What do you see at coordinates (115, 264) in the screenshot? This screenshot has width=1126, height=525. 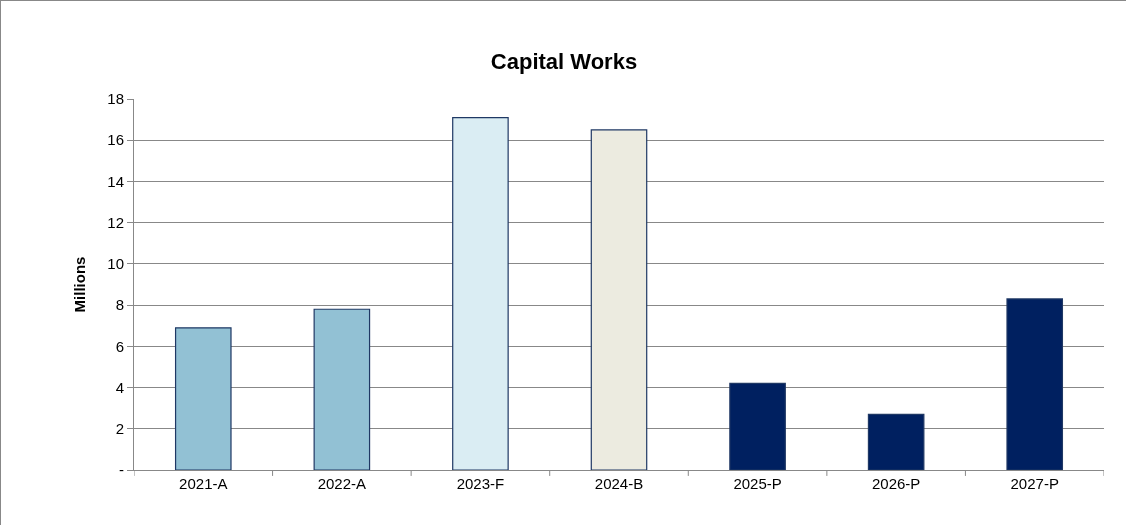 I see `y-tick-label: 10` at bounding box center [115, 264].